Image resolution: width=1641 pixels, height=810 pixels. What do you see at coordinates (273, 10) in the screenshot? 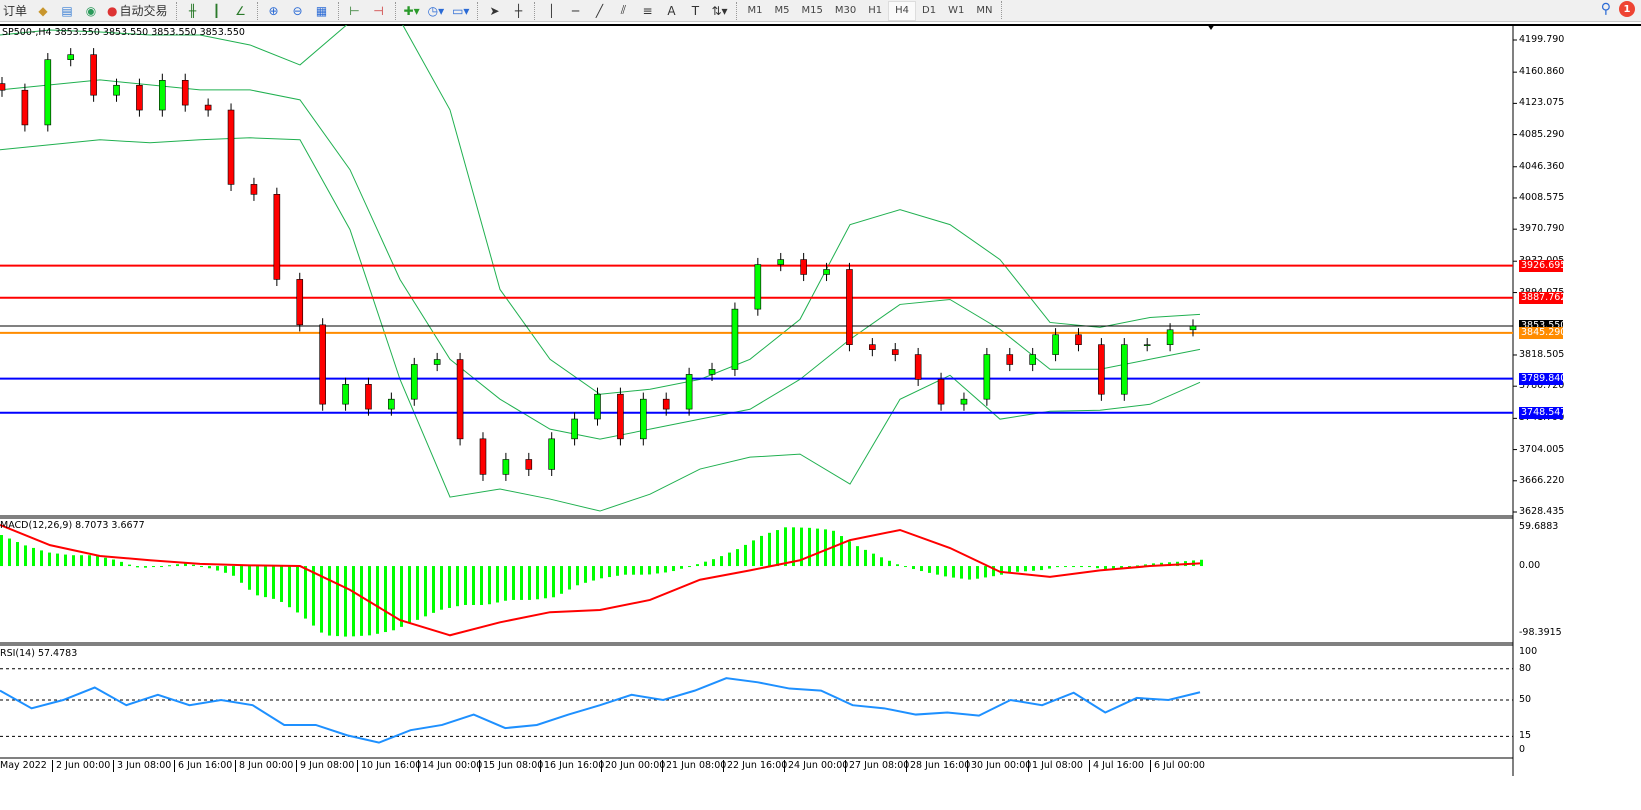
I see `zoom-in-icon: ⊕` at bounding box center [273, 10].